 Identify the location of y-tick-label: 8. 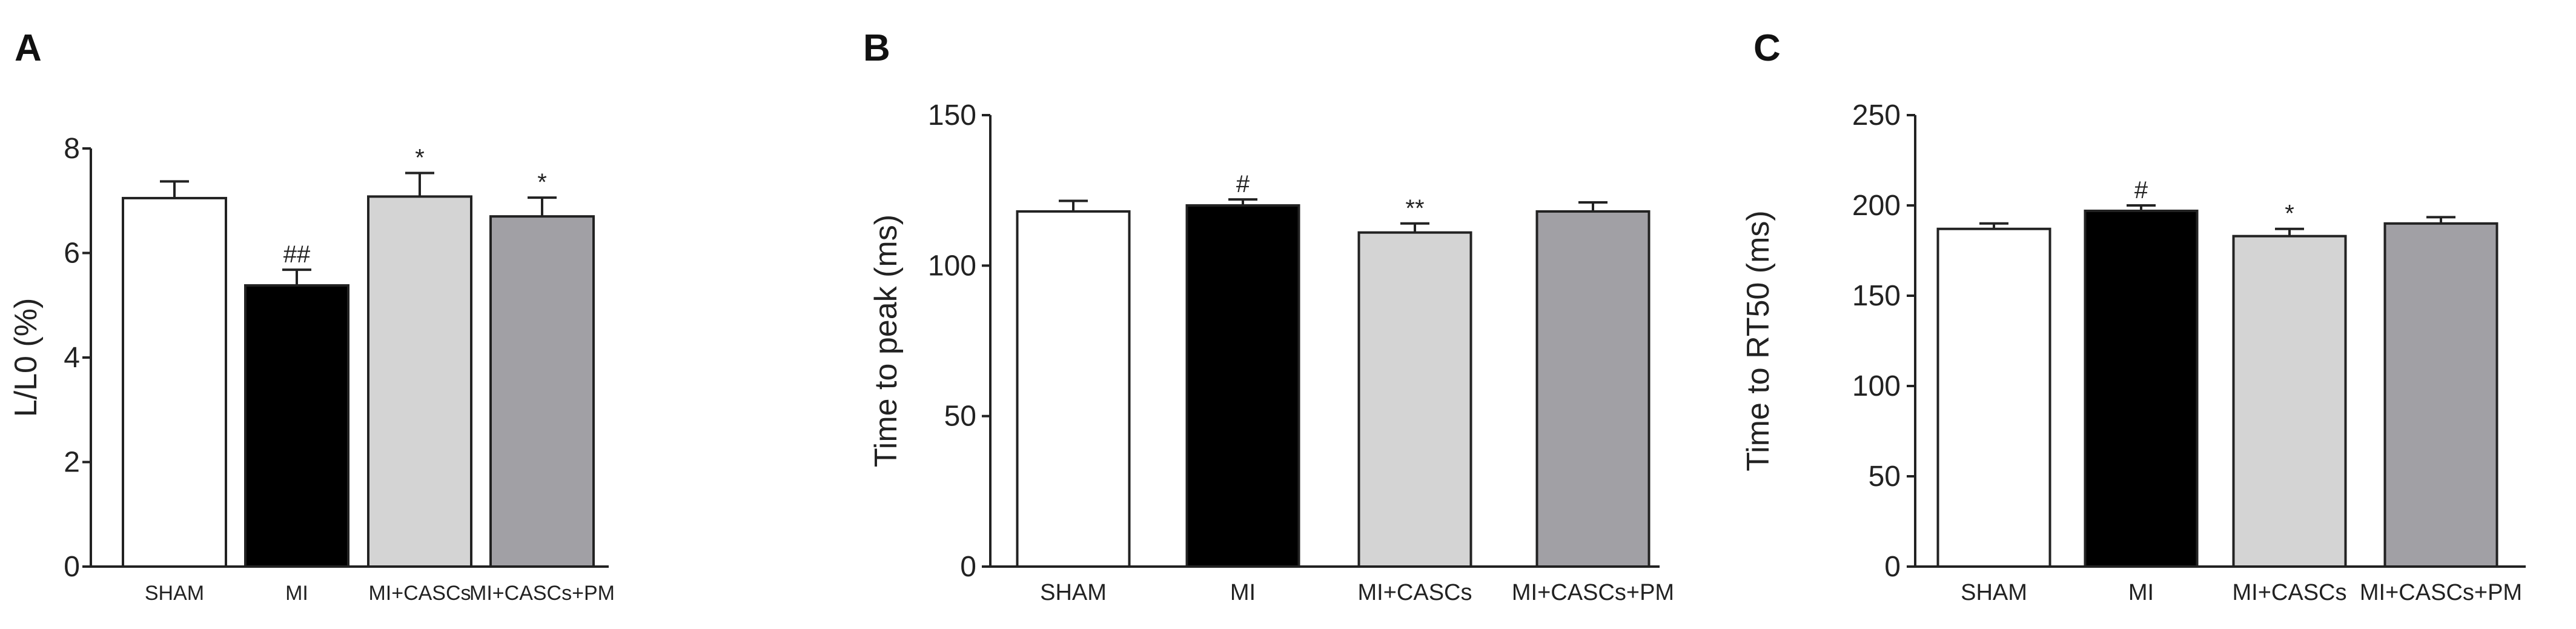
(72, 149).